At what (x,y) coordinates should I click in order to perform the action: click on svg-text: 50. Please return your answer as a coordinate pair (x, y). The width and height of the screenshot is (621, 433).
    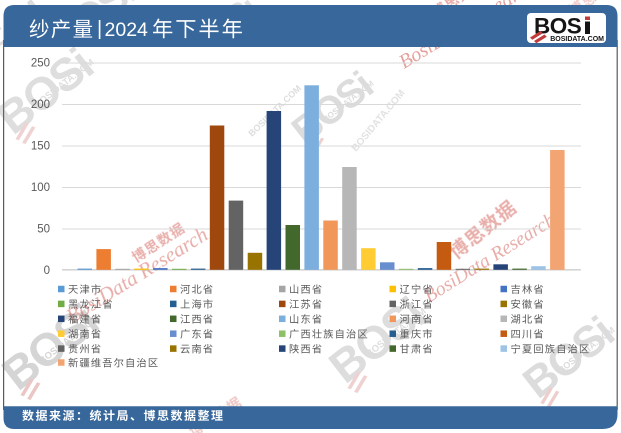
    Looking at the image, I should click on (43, 230).